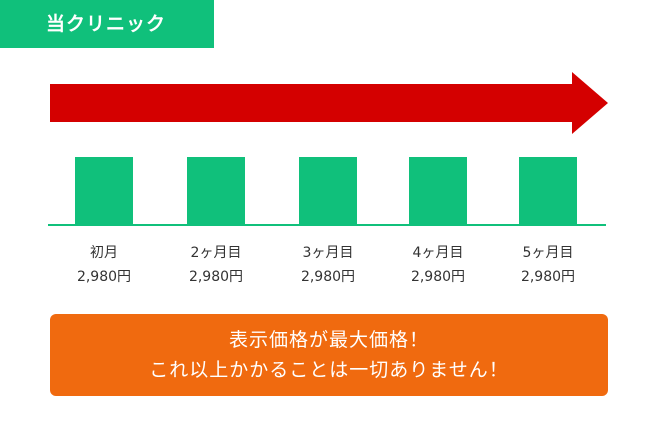 The image size is (654, 442). I want to click on price-label-1: 2,980円, so click(104, 277).